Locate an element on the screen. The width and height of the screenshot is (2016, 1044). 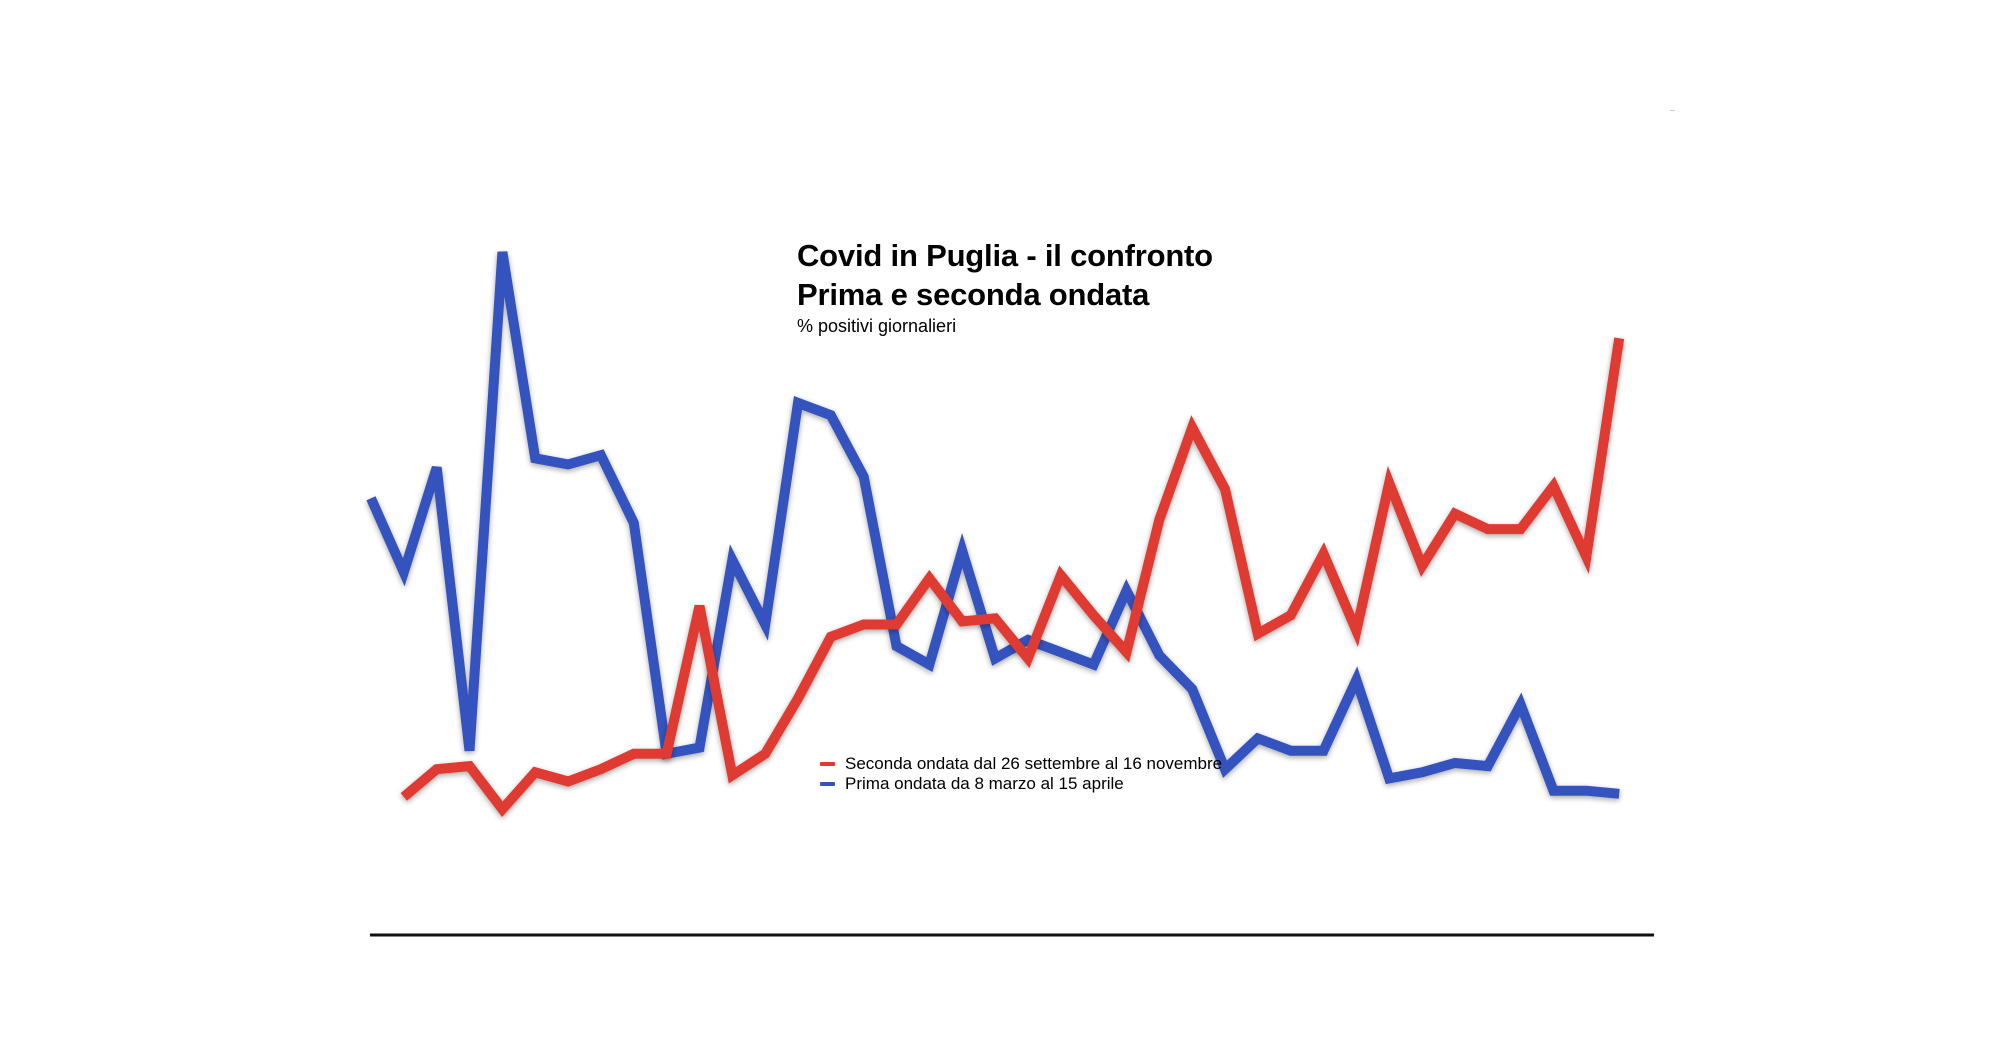
legend-swatch-seconda is located at coordinates (827, 764).